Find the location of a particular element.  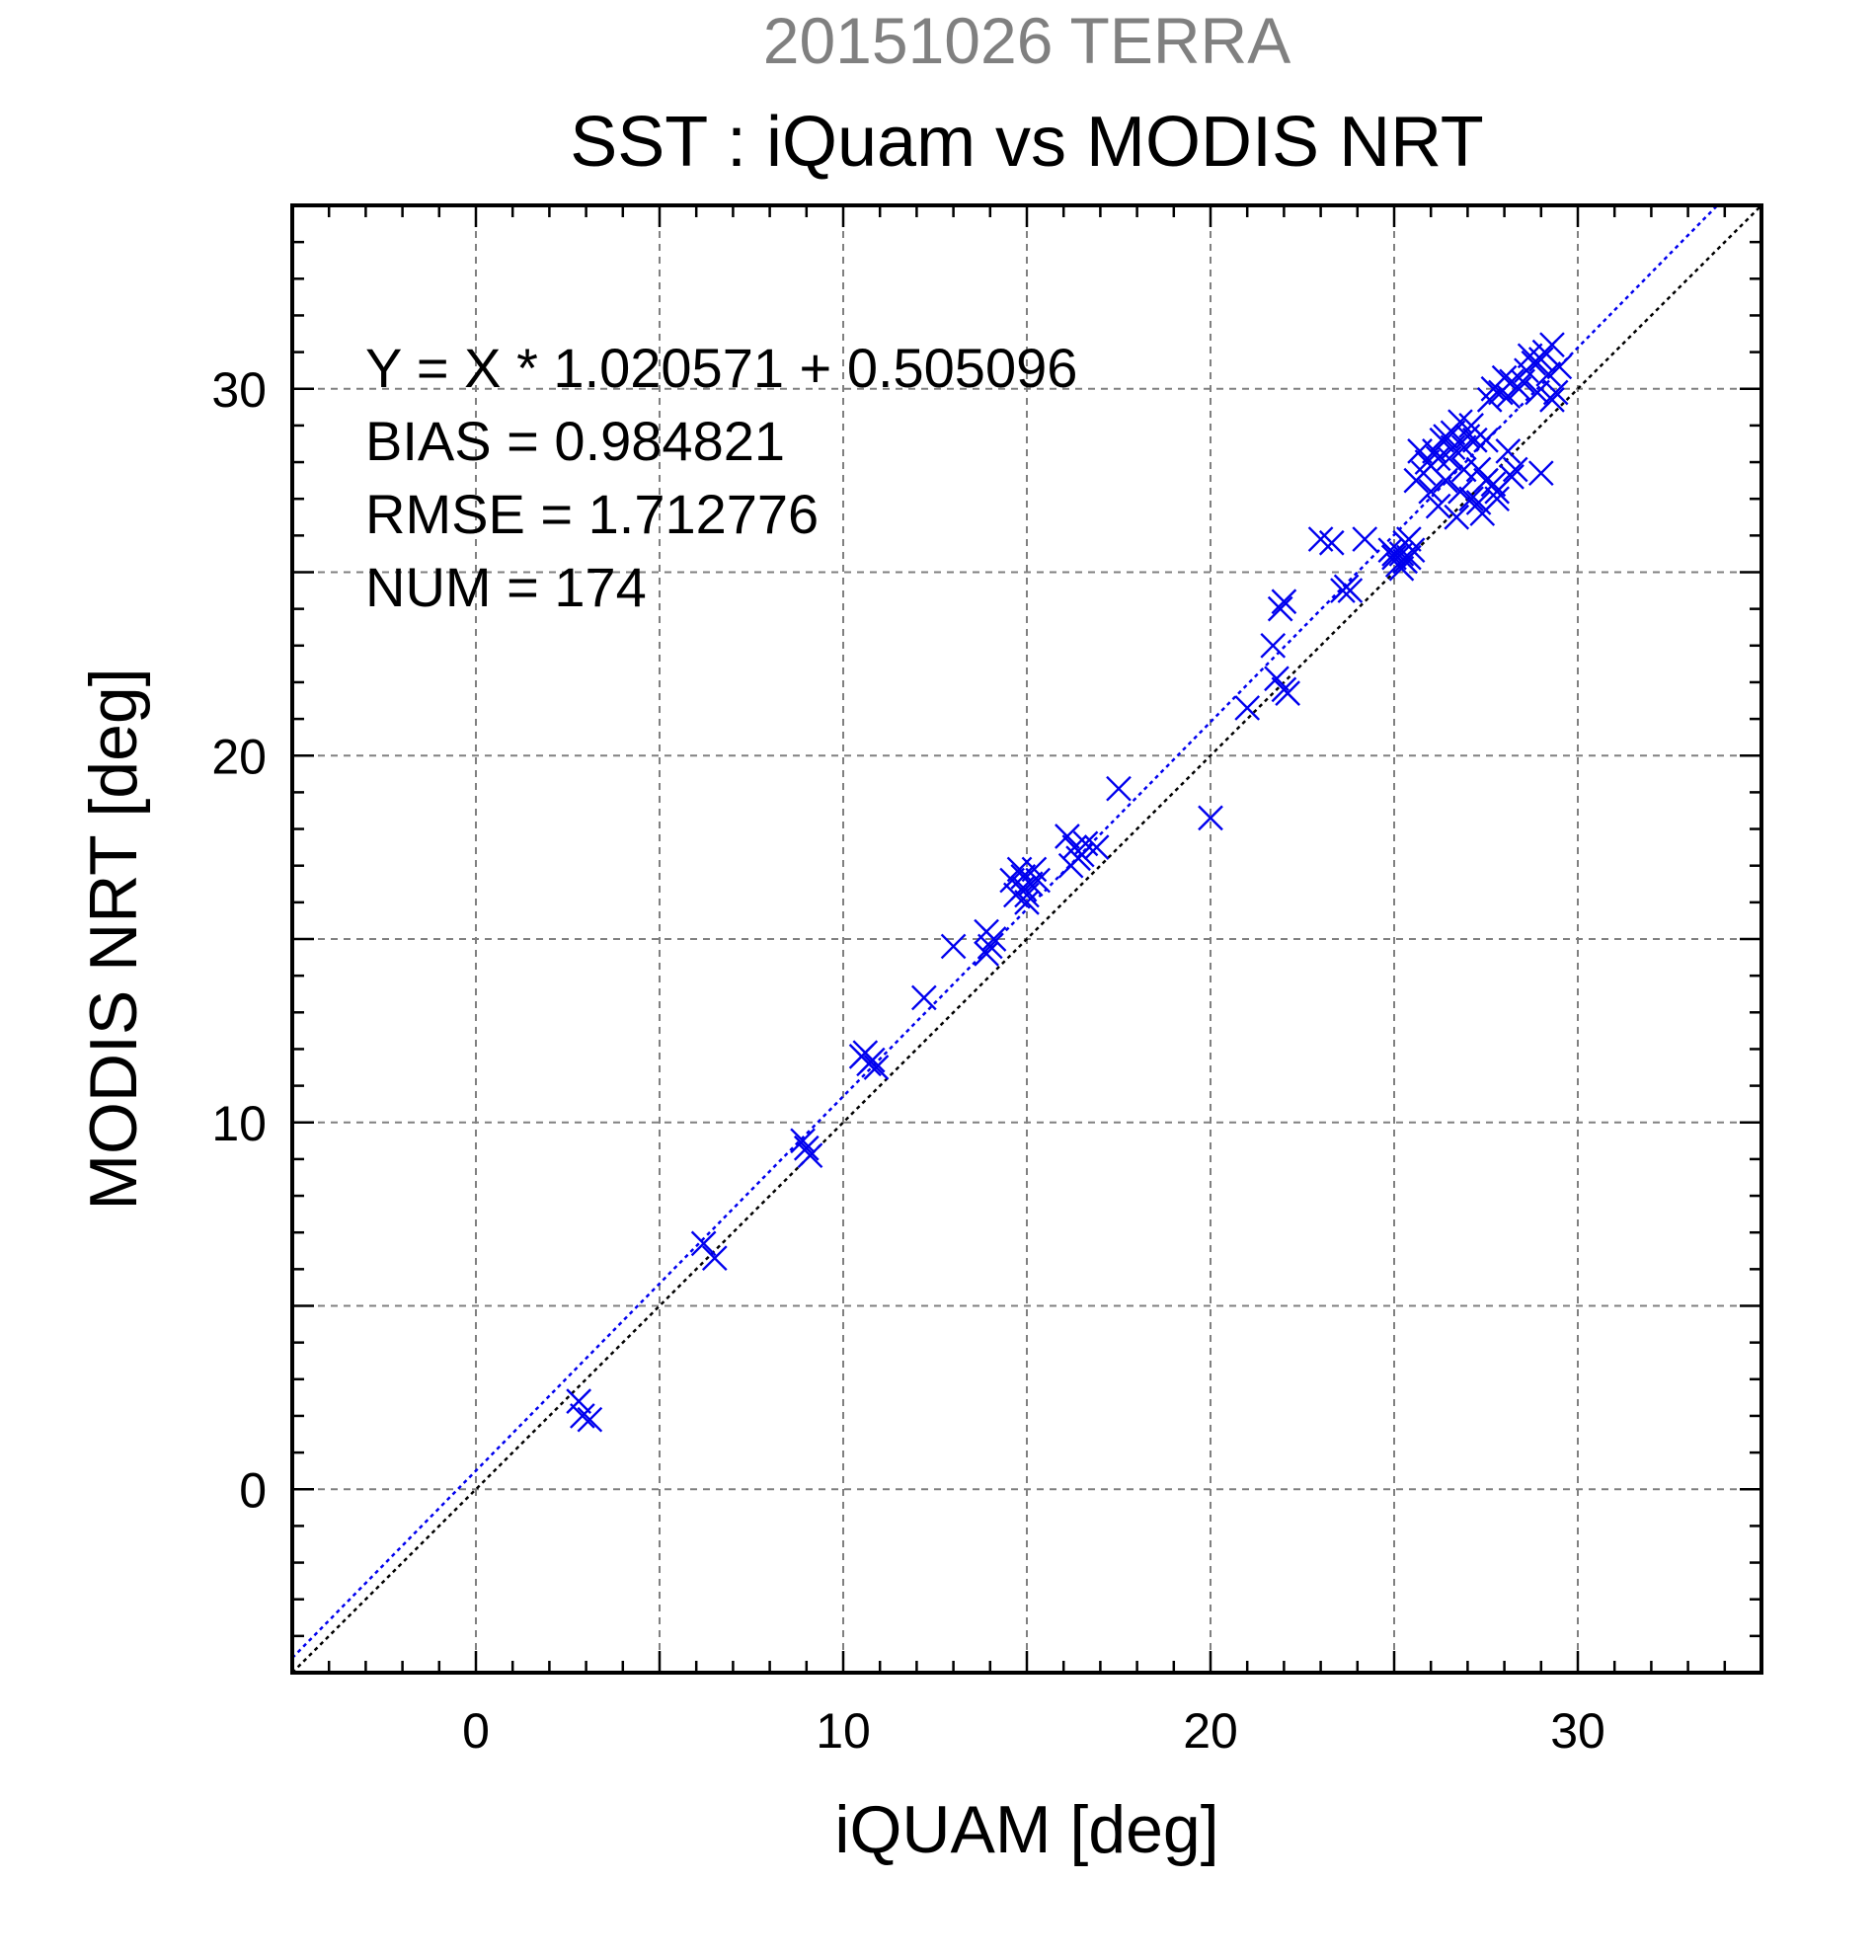

x-tick-labels: 0 10 20 30 is located at coordinates (1033, 1731).